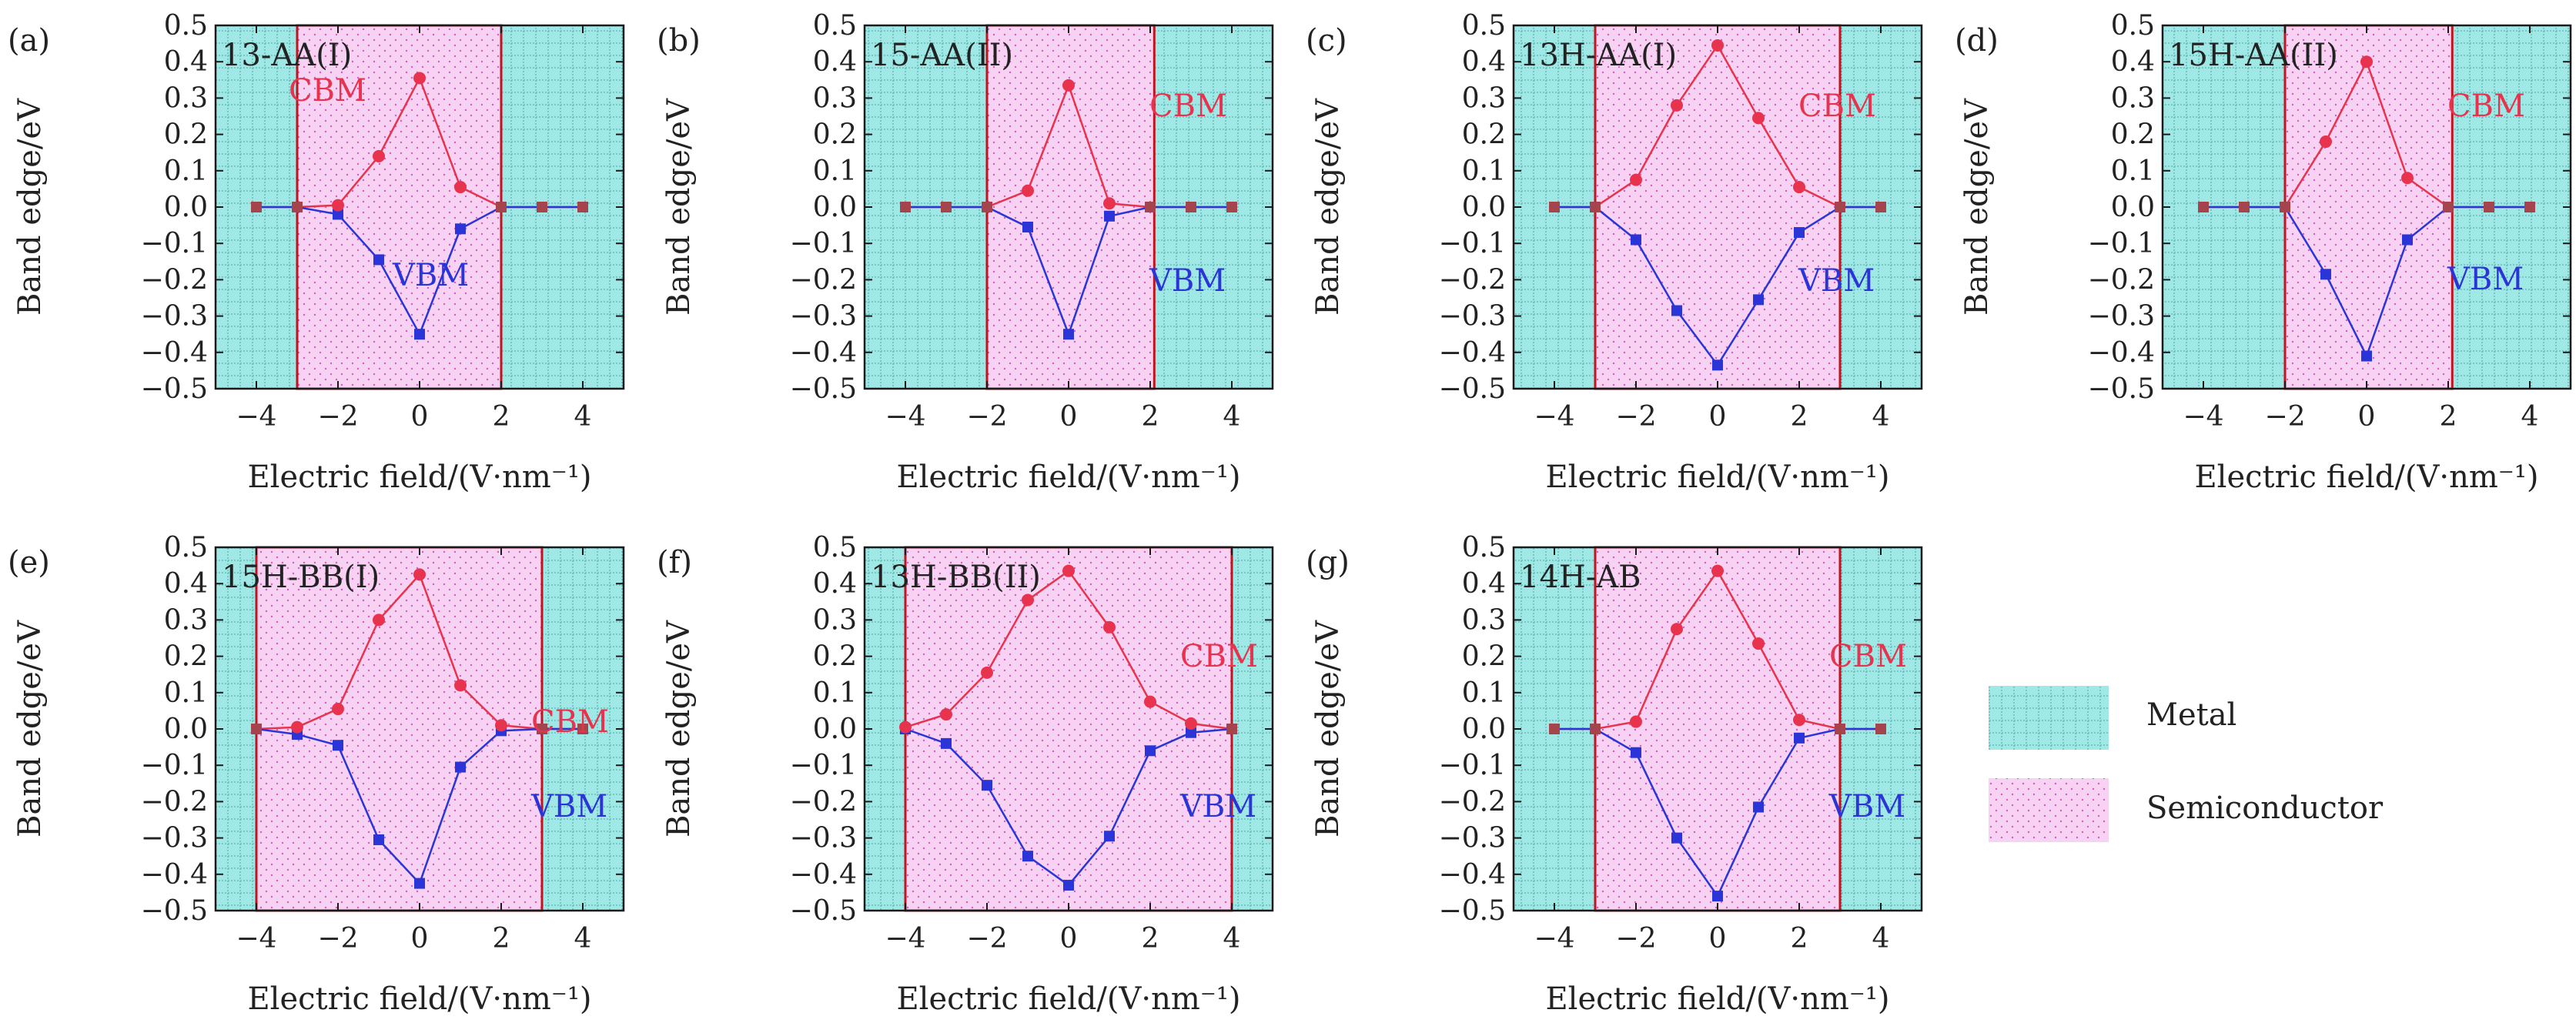 Image resolution: width=2576 pixels, height=1023 pixels. What do you see at coordinates (174, 317) in the screenshot?
I see `y-tick-label: −0.3` at bounding box center [174, 317].